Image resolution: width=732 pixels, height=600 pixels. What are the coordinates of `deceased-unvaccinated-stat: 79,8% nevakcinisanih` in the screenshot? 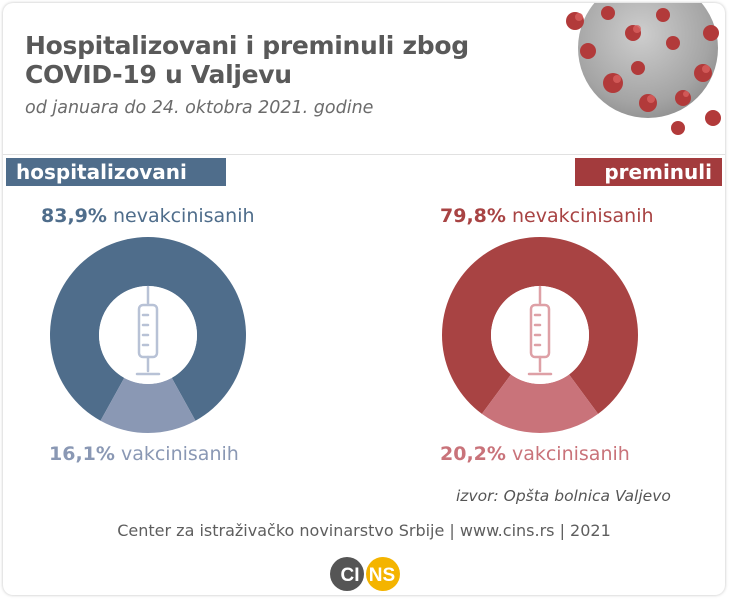 It's located at (547, 216).